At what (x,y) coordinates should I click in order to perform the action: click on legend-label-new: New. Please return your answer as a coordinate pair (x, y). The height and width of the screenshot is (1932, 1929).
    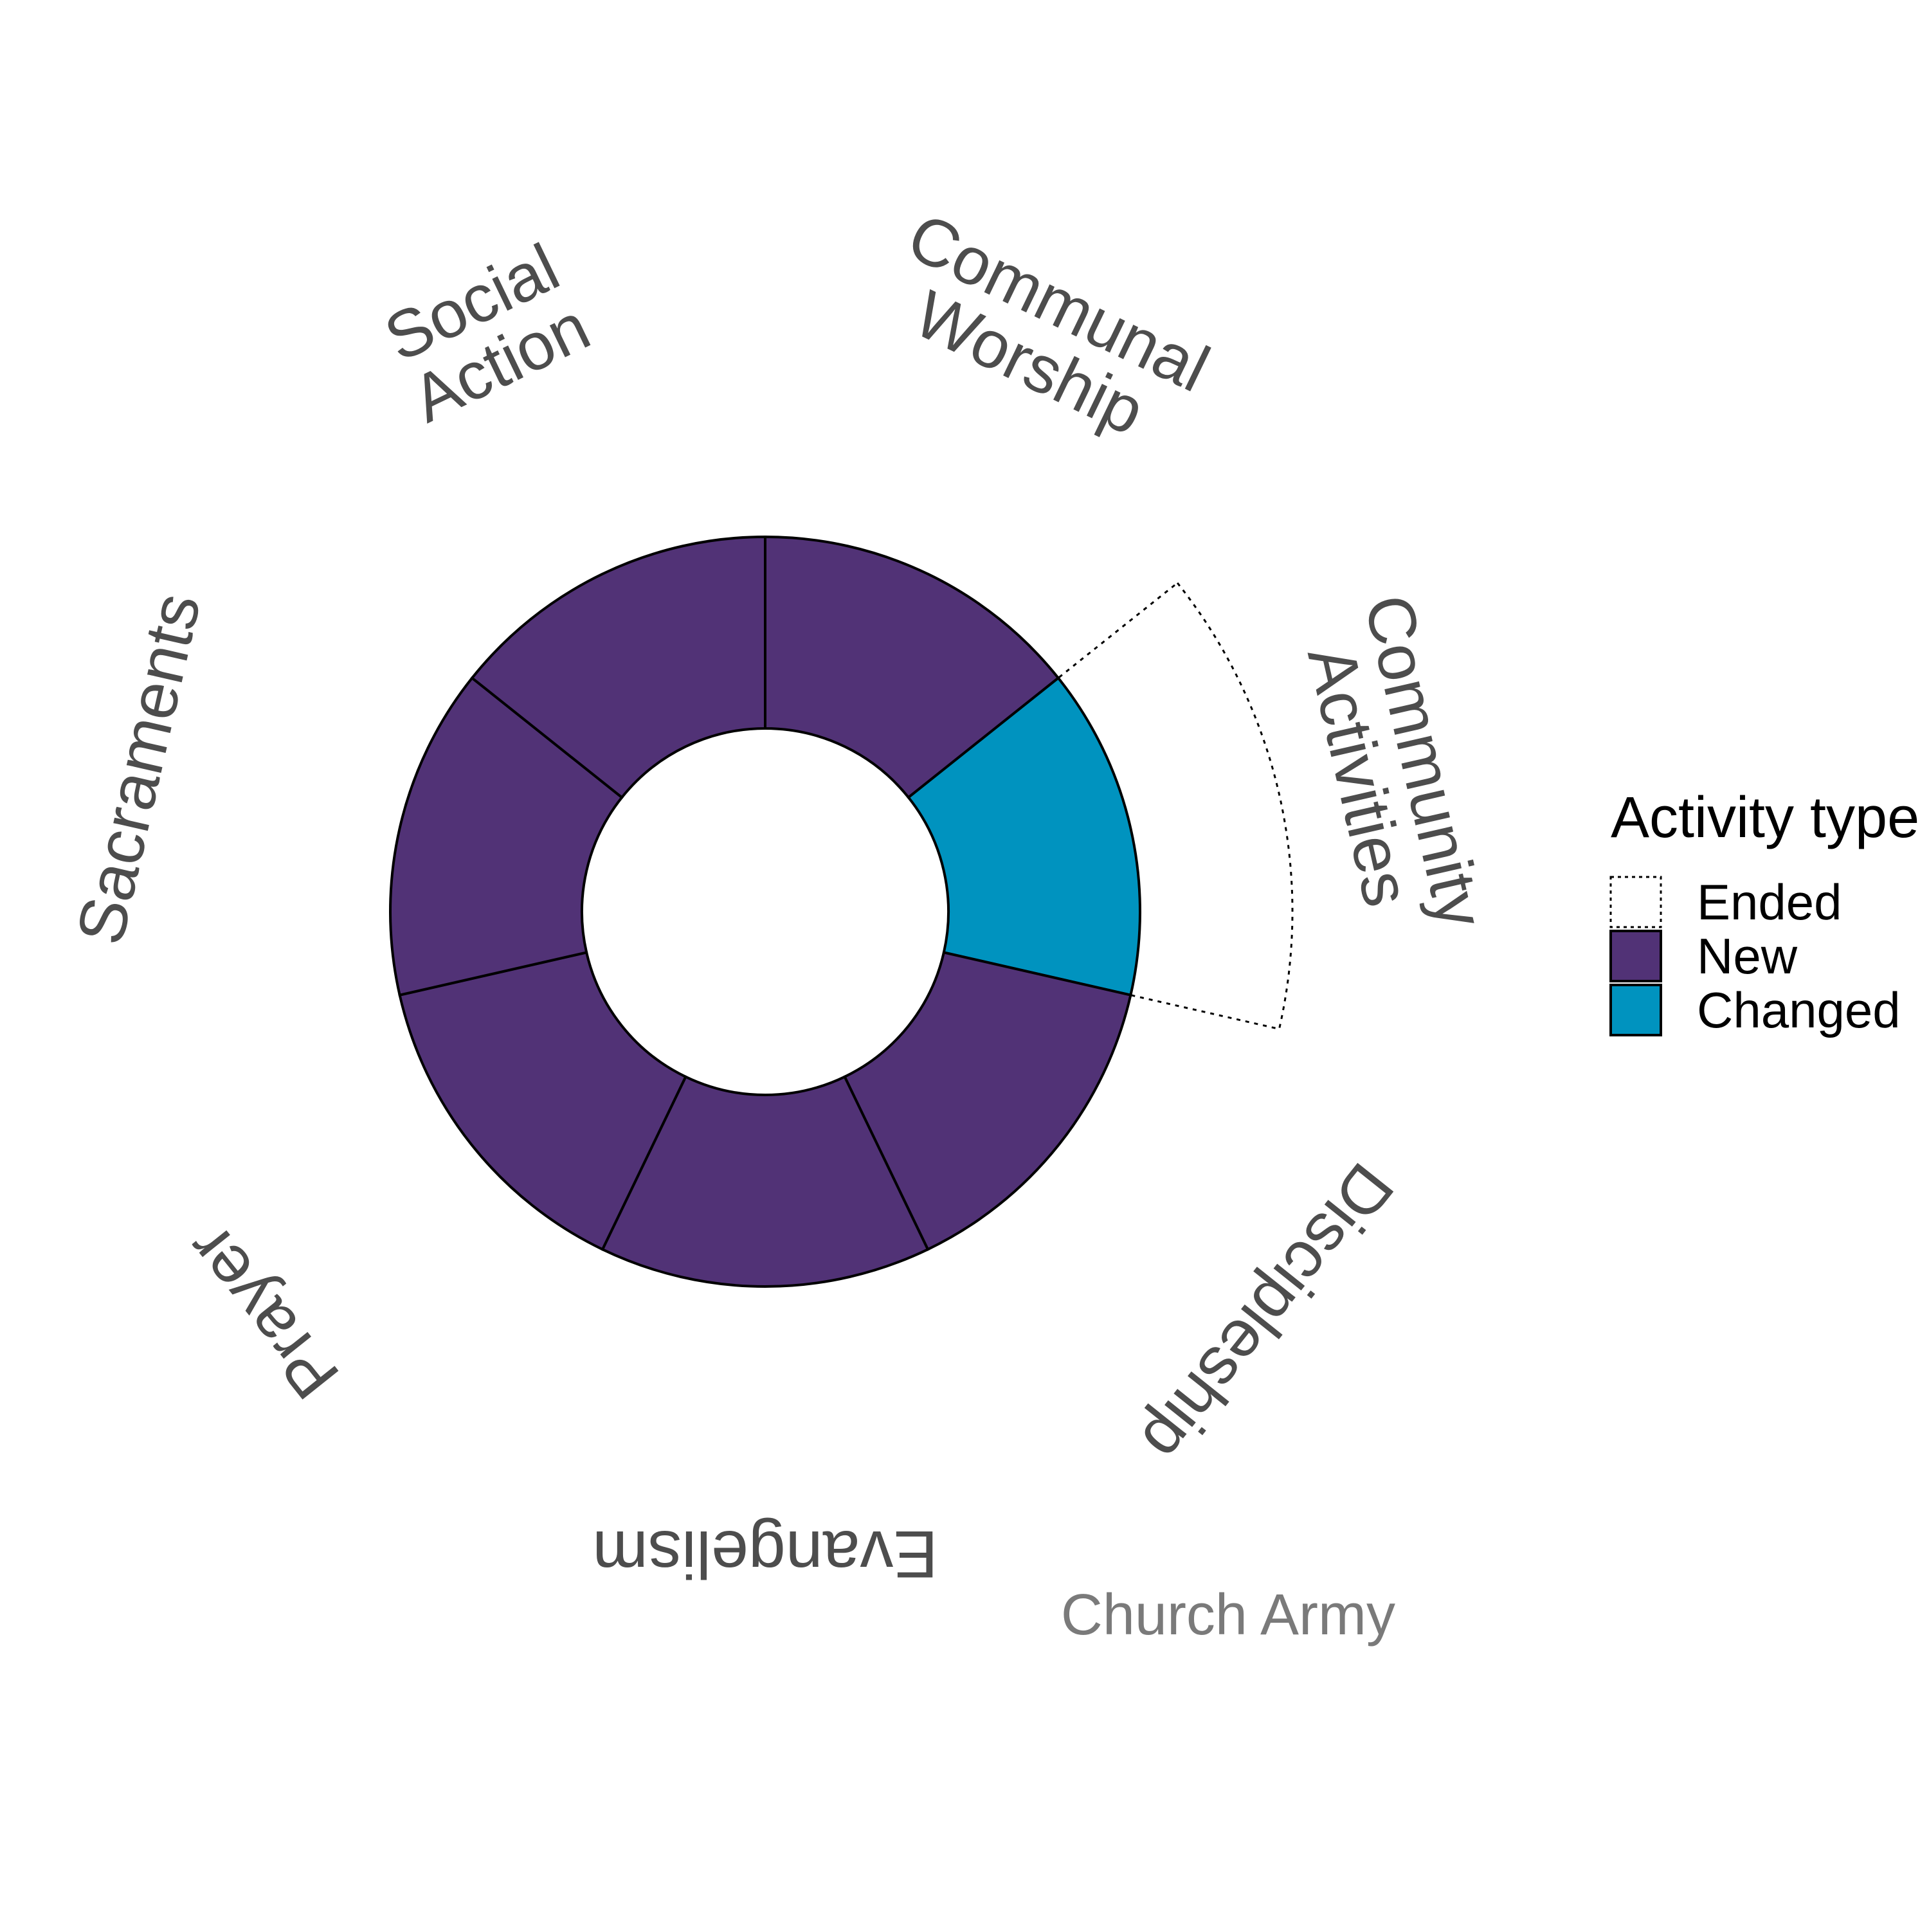
    Looking at the image, I should click on (1748, 956).